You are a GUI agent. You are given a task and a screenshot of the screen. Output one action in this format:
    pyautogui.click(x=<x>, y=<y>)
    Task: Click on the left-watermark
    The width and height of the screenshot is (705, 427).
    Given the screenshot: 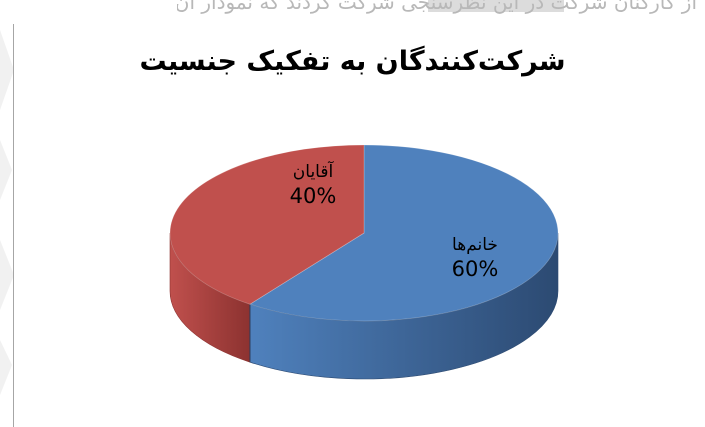 What is the action you would take?
    pyautogui.click(x=7, y=212)
    